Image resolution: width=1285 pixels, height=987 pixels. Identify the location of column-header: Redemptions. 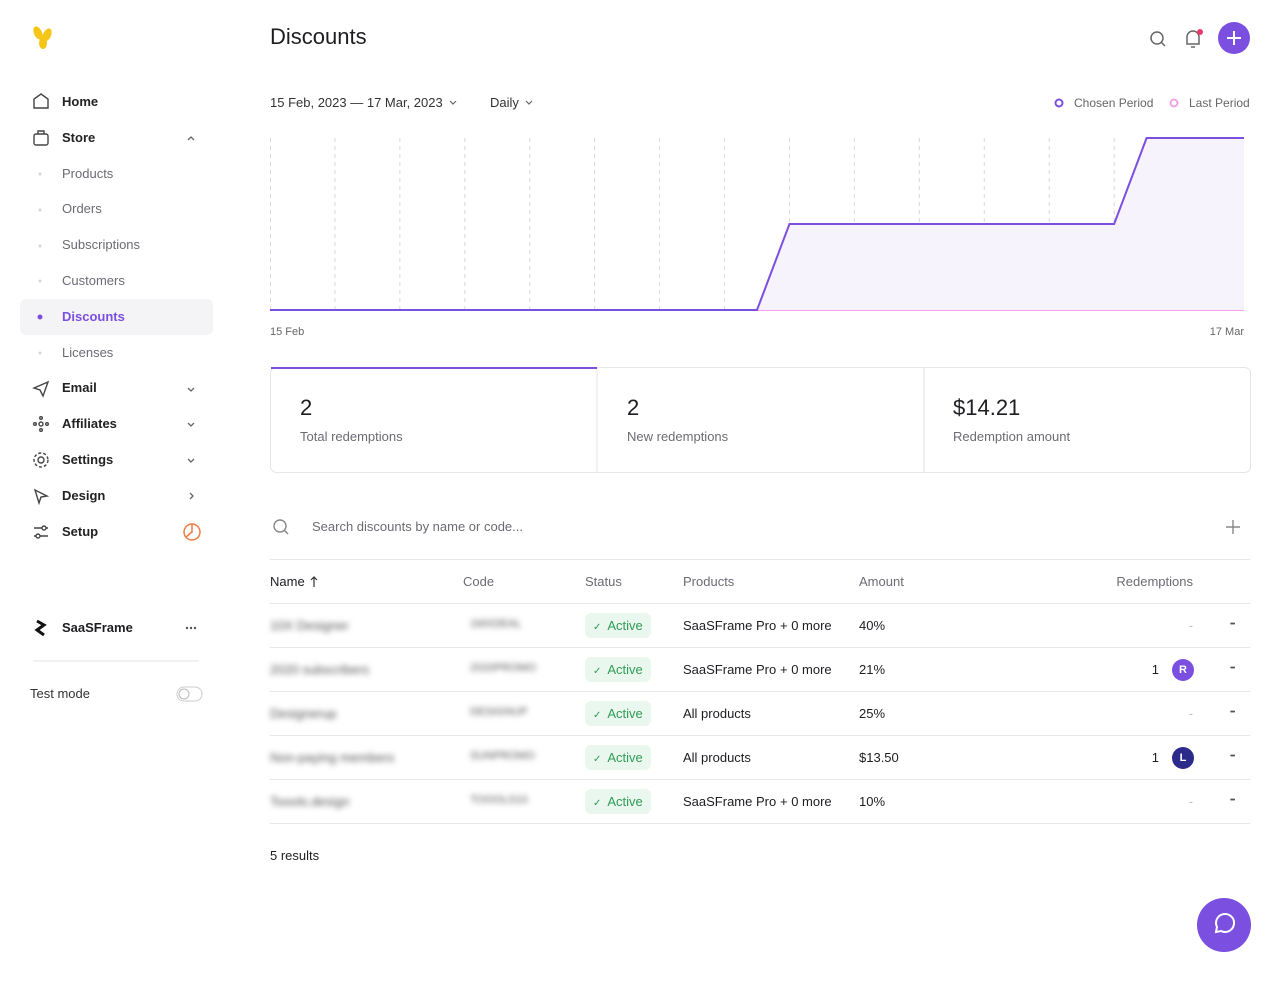
(1154, 581).